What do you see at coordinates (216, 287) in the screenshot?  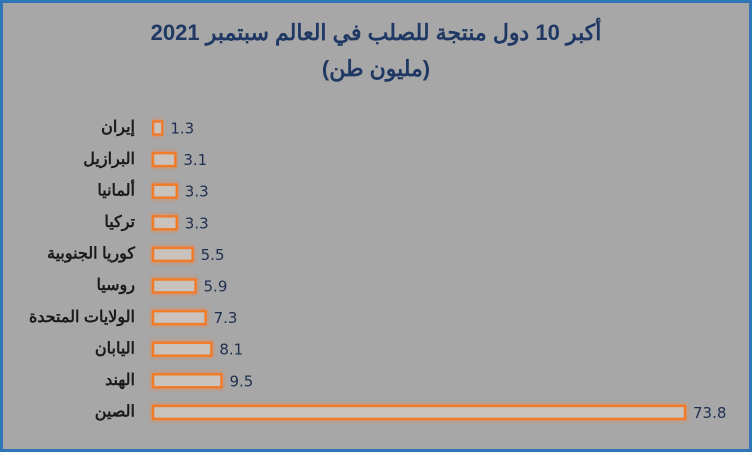 I see `value-label: 5.9` at bounding box center [216, 287].